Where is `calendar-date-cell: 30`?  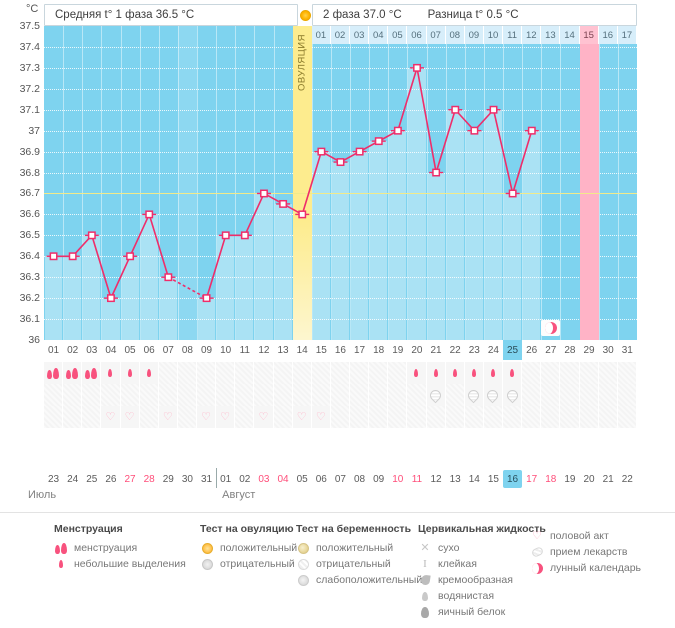 calendar-date-cell: 30 is located at coordinates (187, 479).